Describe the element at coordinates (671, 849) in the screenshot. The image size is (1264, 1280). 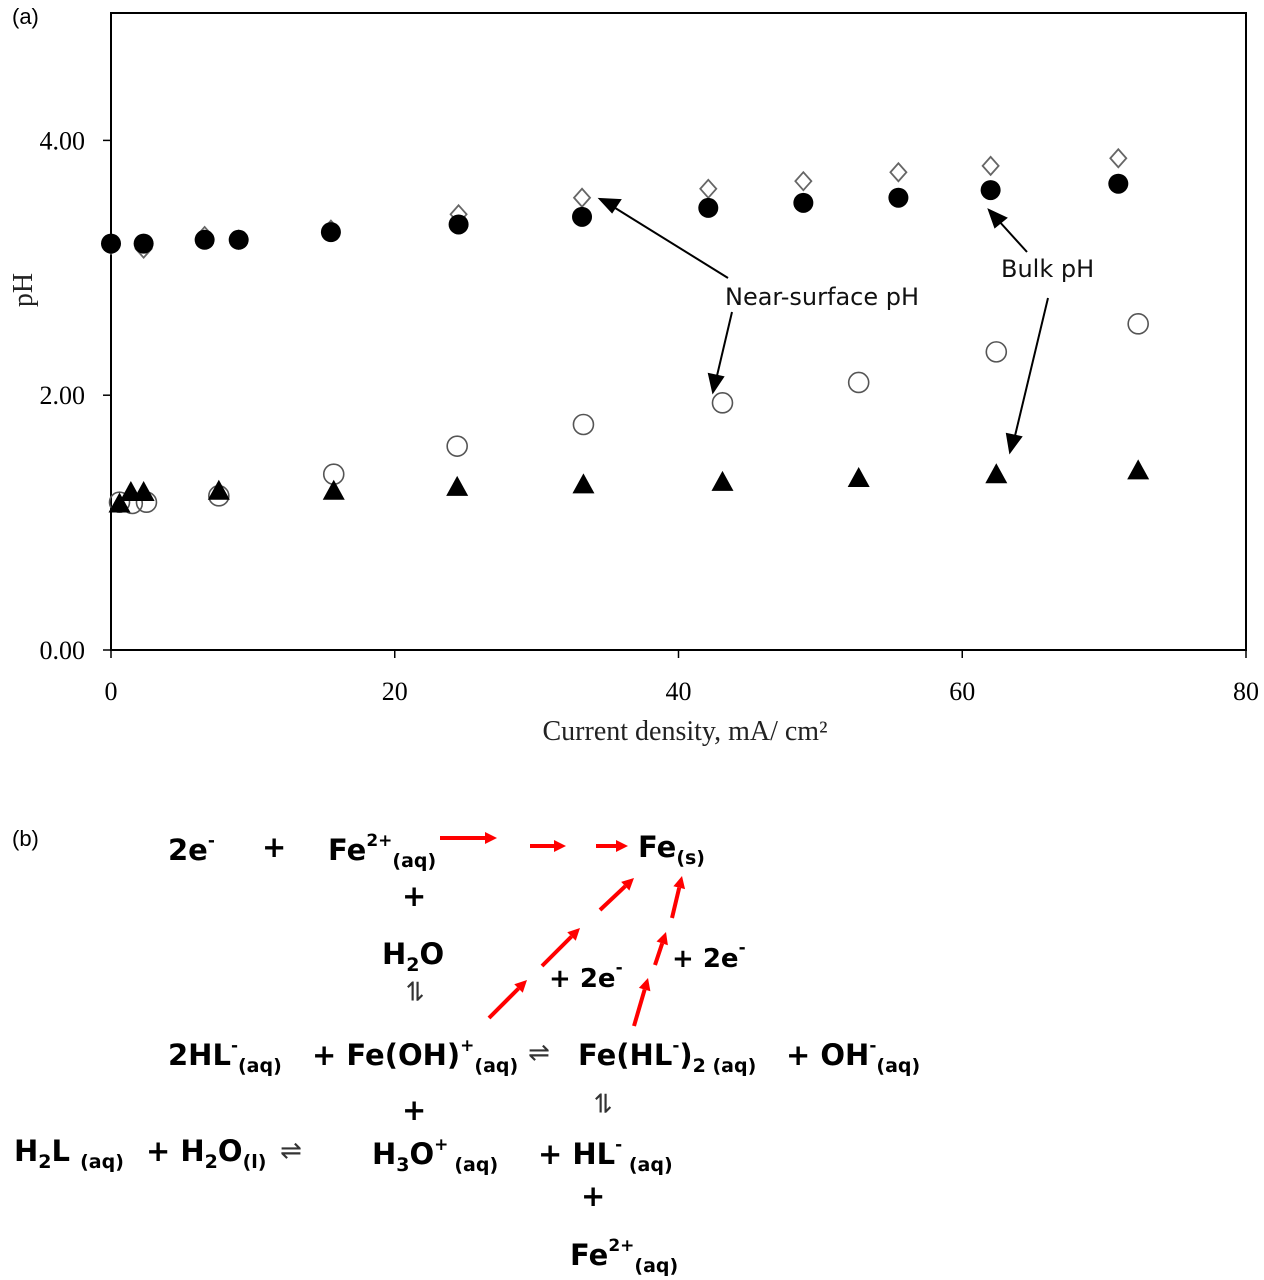
I see `fe-solid: Fe(s)` at that location.